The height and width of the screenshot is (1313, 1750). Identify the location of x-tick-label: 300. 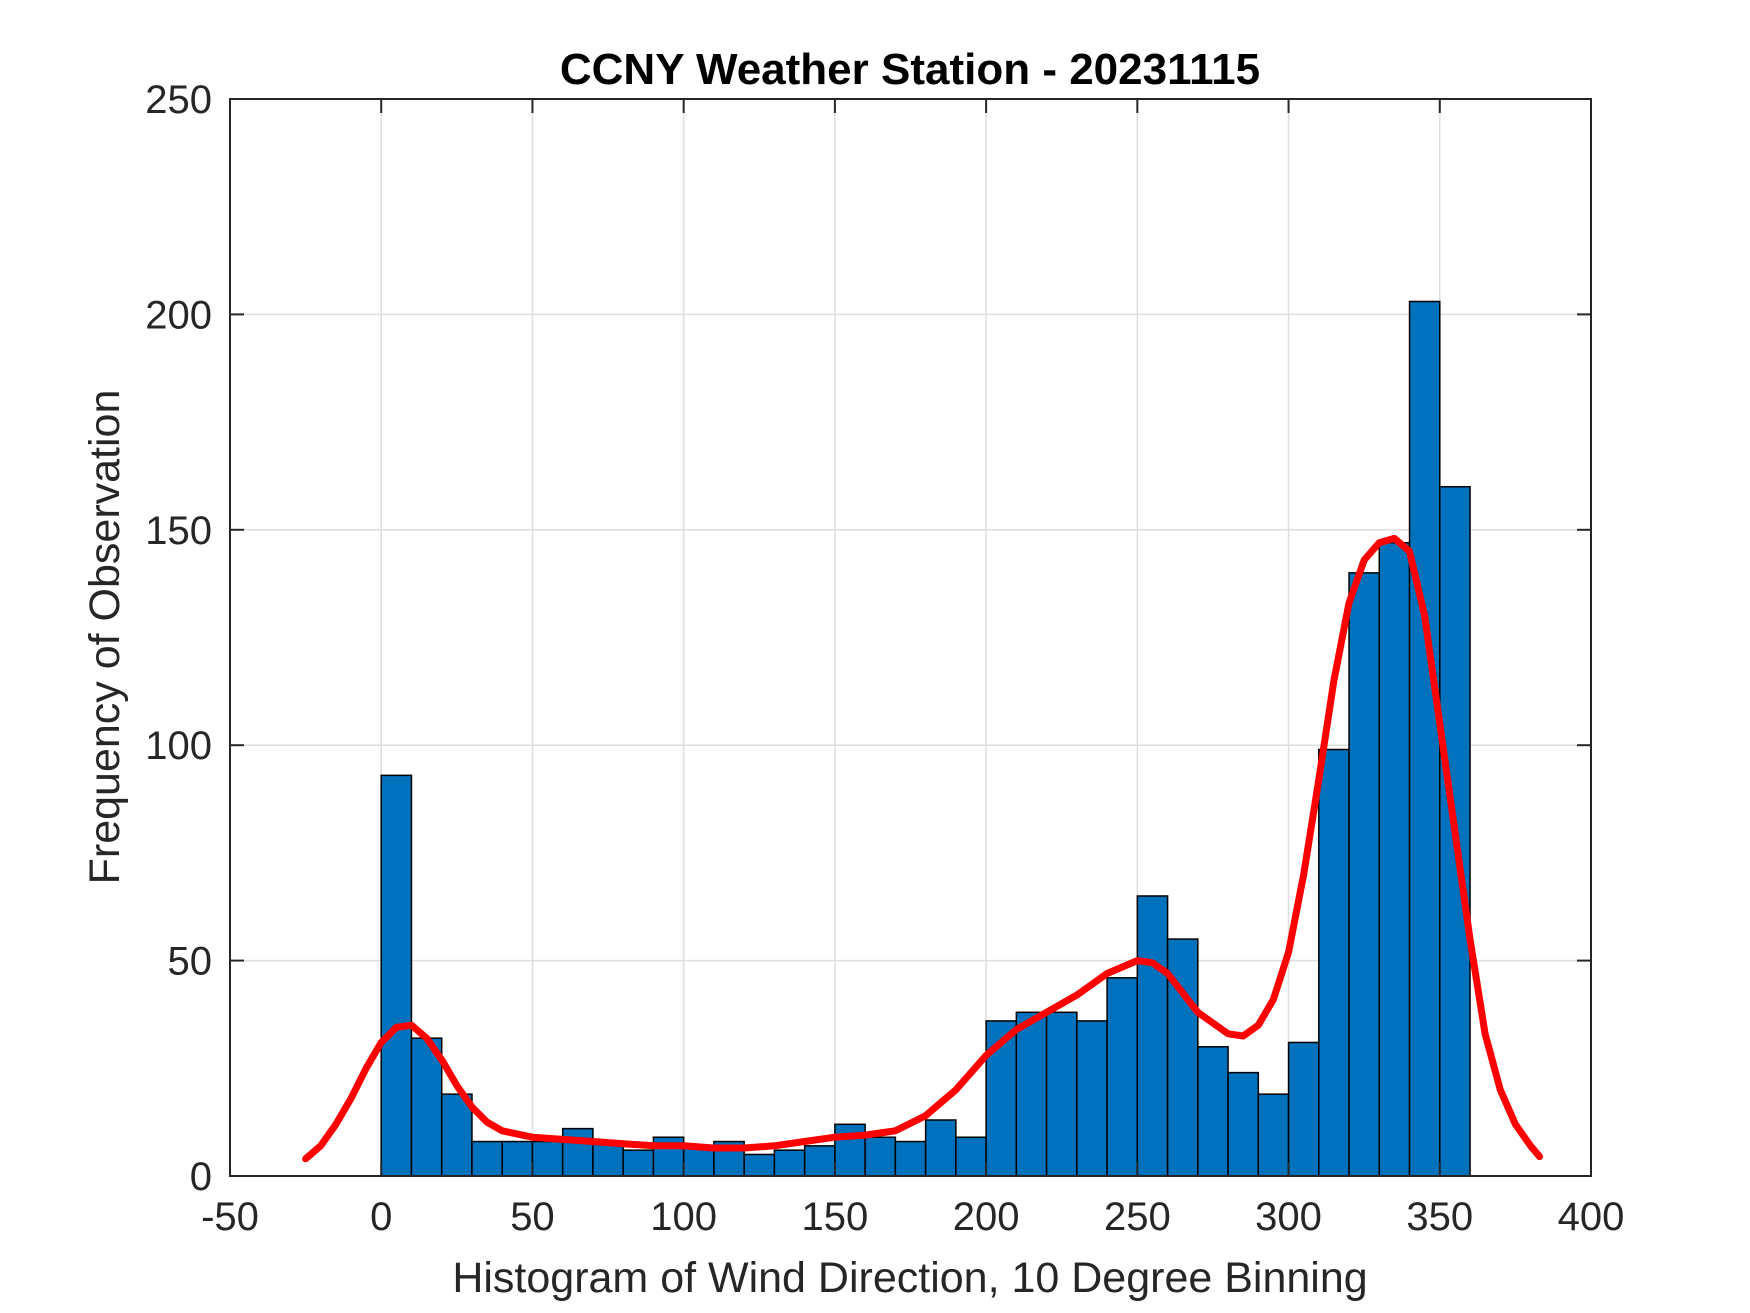
(1288, 1217).